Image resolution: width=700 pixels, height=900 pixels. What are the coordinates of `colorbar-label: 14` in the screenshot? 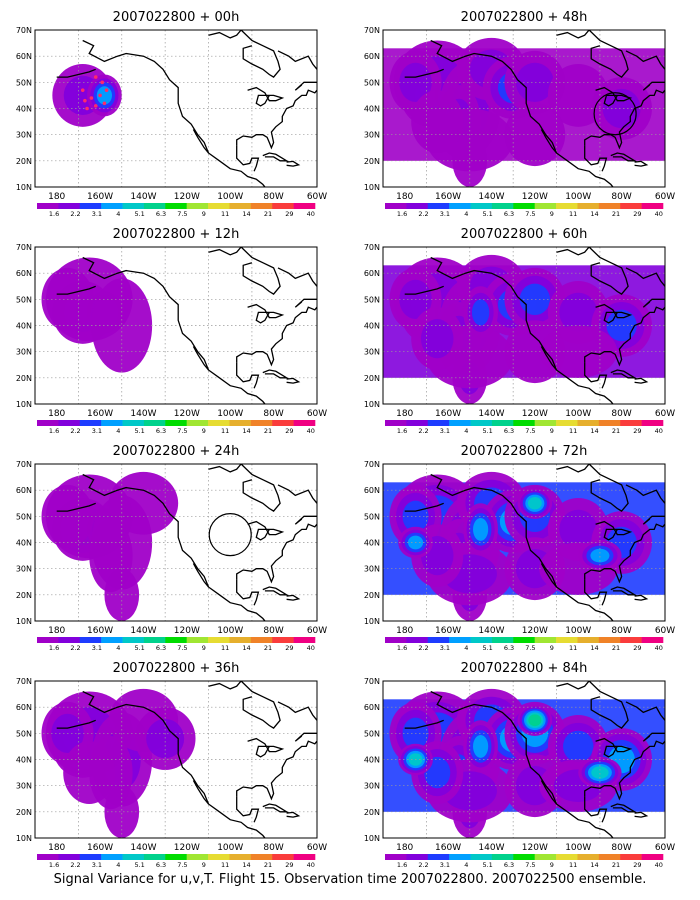 It's located at (594, 648).